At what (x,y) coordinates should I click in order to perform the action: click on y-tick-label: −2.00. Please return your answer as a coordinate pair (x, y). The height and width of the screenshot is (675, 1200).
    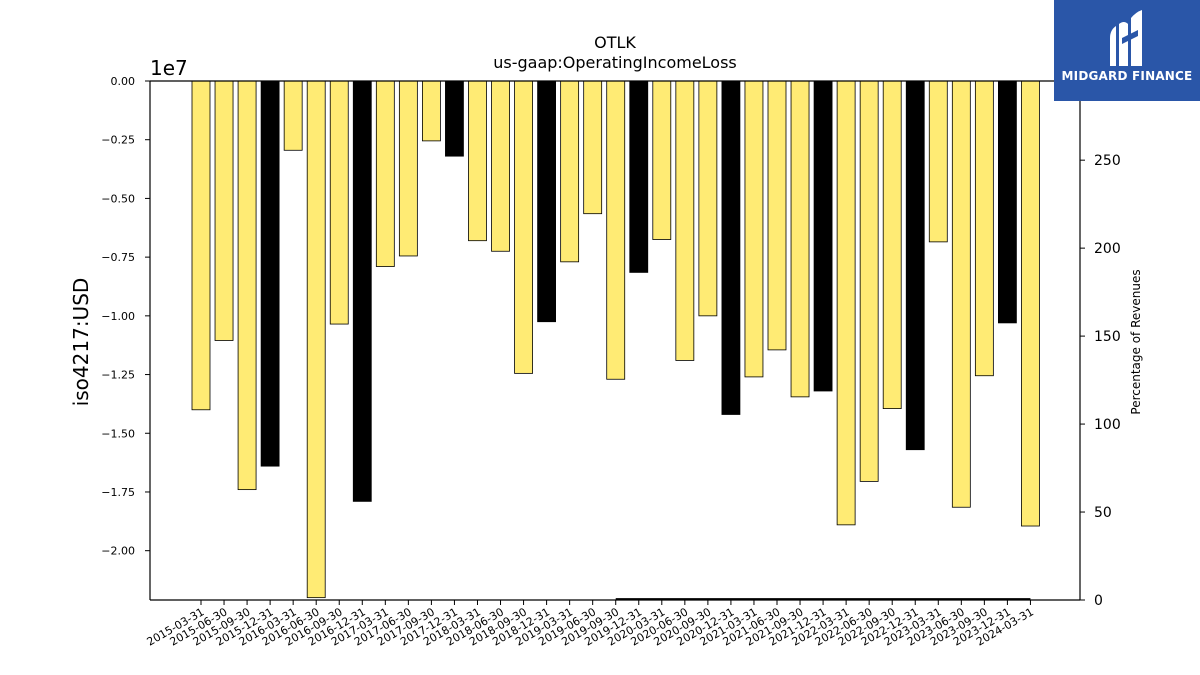
    Looking at the image, I should click on (118, 551).